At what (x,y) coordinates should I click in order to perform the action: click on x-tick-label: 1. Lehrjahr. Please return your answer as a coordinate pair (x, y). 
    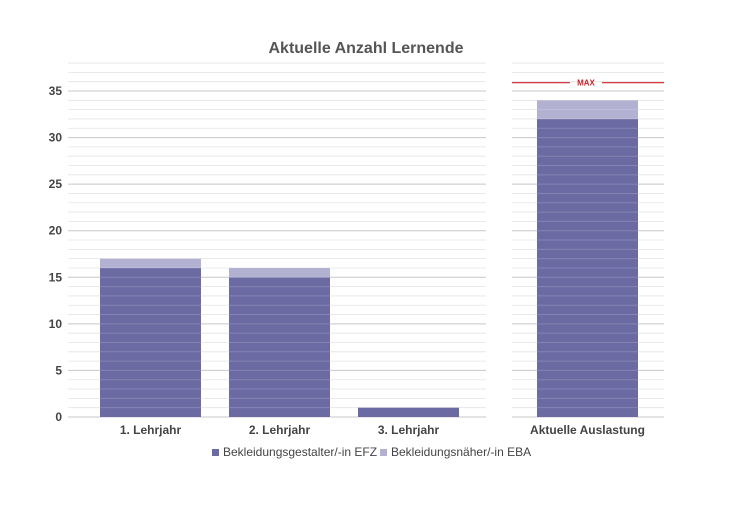
    Looking at the image, I should click on (151, 430).